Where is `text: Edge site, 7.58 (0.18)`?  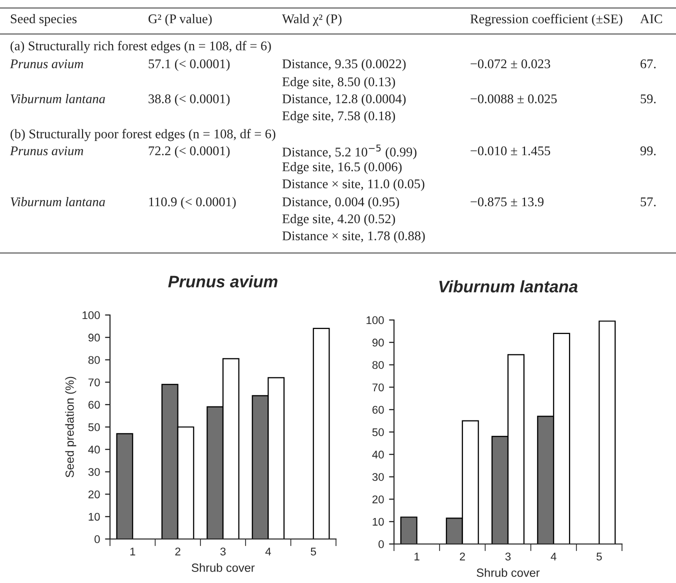
text: Edge site, 7.58 (0.18) is located at coordinates (339, 117).